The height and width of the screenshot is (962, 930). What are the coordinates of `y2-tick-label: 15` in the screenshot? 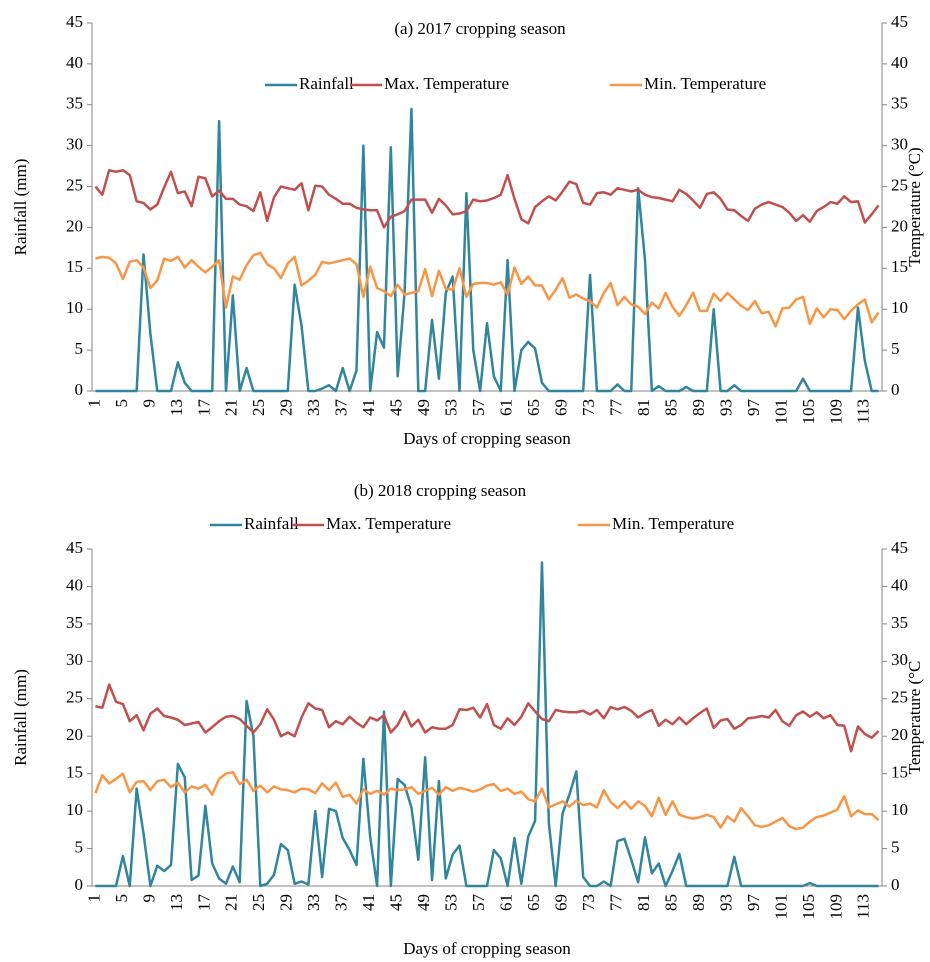 It's located at (899, 266).